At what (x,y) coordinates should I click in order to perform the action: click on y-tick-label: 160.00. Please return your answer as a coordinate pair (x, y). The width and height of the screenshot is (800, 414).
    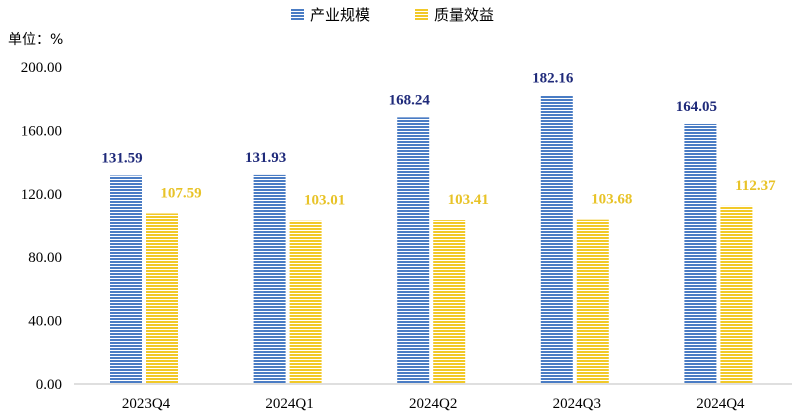
    Looking at the image, I should click on (41, 131).